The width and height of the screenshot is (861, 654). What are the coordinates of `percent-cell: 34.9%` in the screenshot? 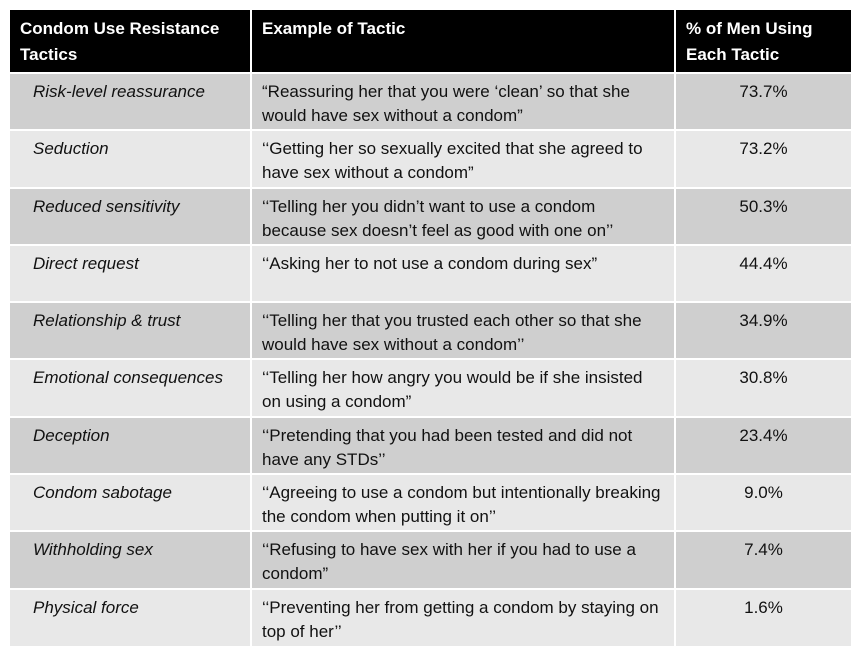 It's located at (763, 330).